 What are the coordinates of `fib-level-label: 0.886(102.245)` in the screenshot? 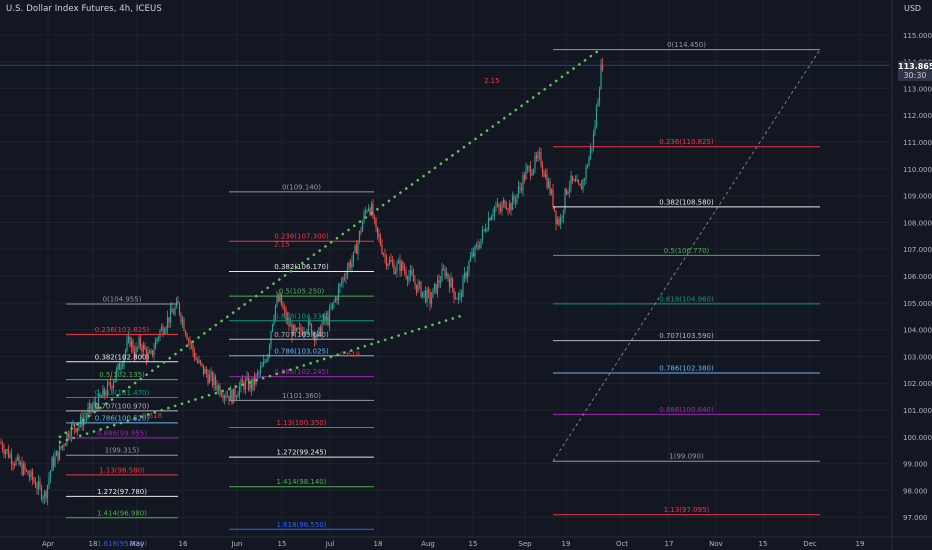 It's located at (301, 372).